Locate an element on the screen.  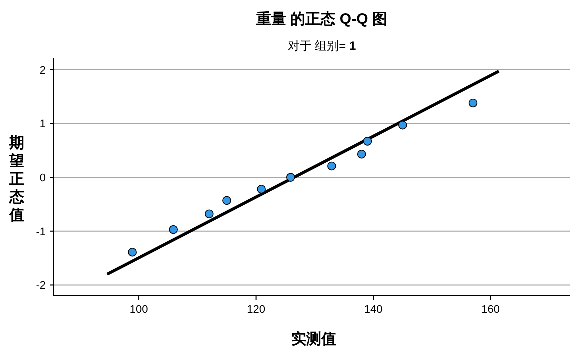
y-tick-label: 2 is located at coordinates (43, 70).